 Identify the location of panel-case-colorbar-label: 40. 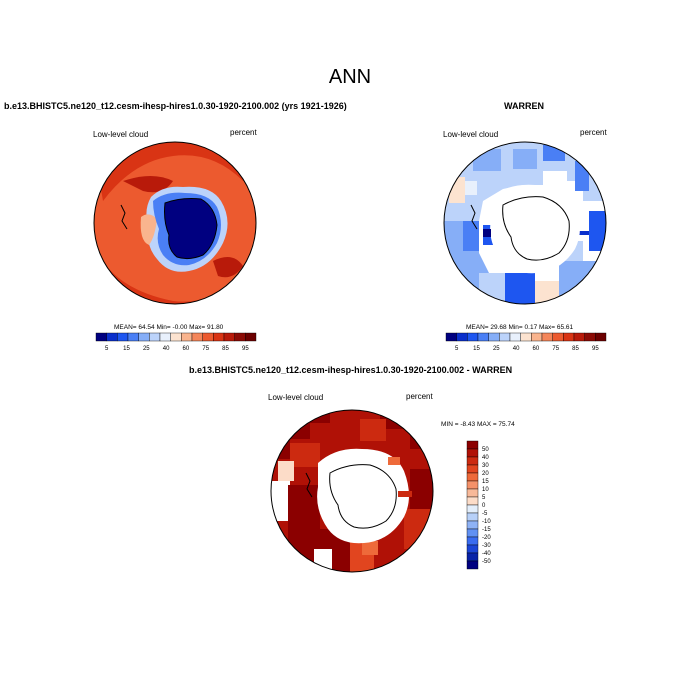
(166, 349).